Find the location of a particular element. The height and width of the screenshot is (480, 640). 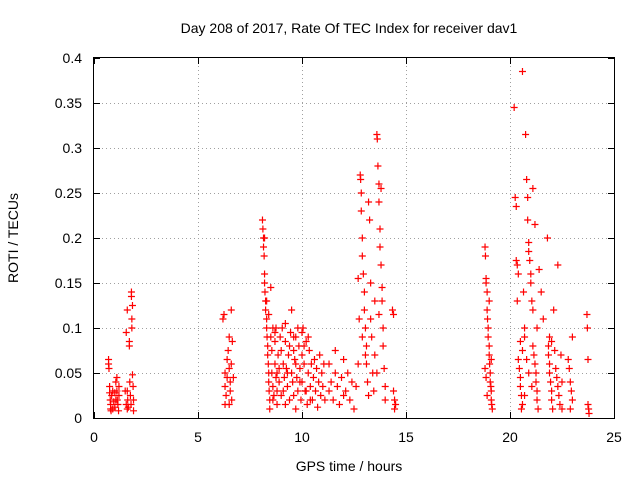

y-tick-label: 0.1 is located at coordinates (73, 328).